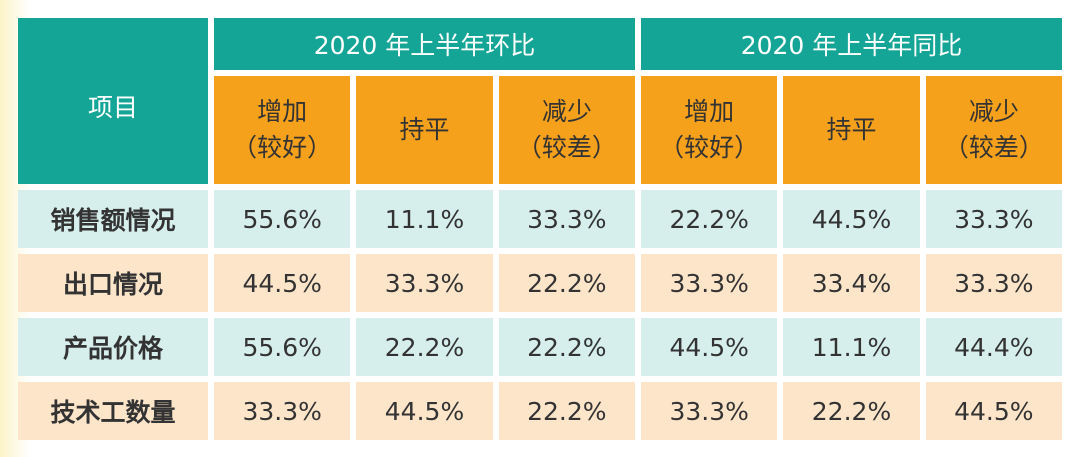  What do you see at coordinates (113, 347) in the screenshot?
I see `row-label: 产品价格` at bounding box center [113, 347].